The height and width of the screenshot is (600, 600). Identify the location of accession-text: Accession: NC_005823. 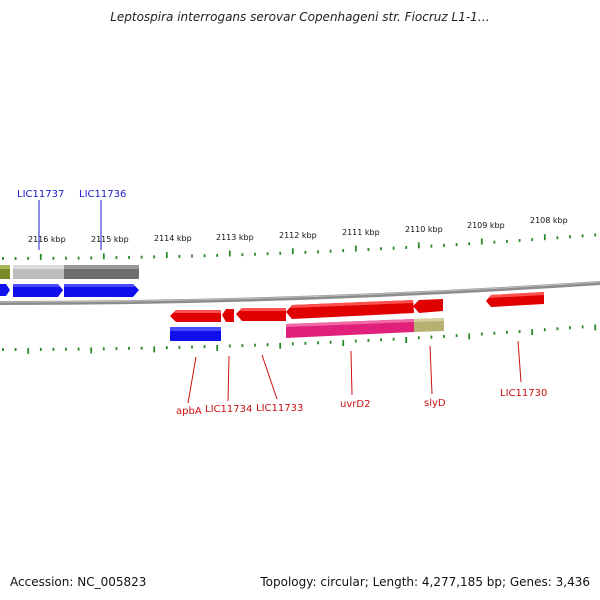
(78, 582).